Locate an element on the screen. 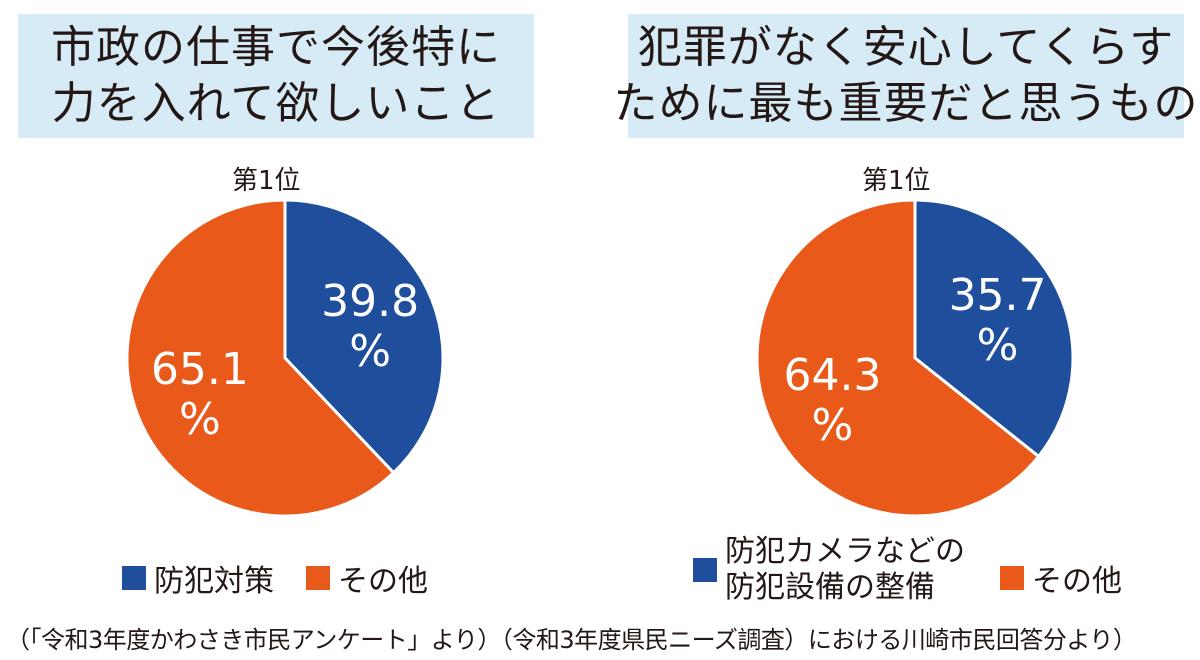  right-rank-label: 第1位 is located at coordinates (896, 181).